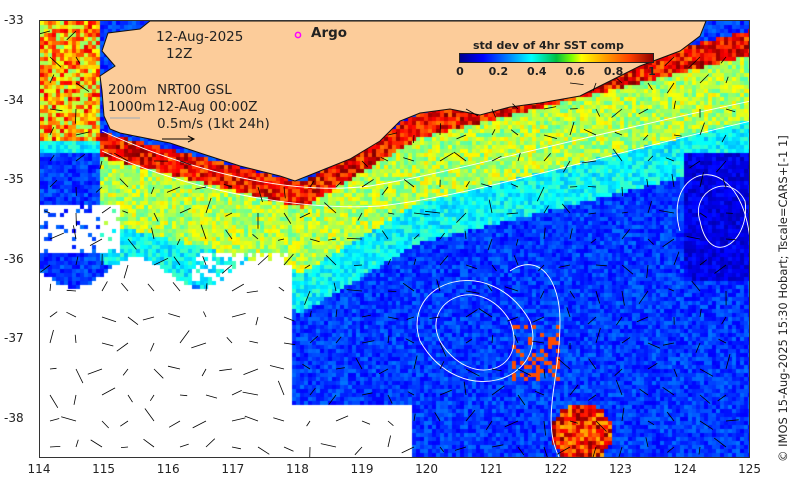 The width and height of the screenshot is (791, 492). I want to click on current-time-label: 12-Aug 00:00Z, so click(207, 107).